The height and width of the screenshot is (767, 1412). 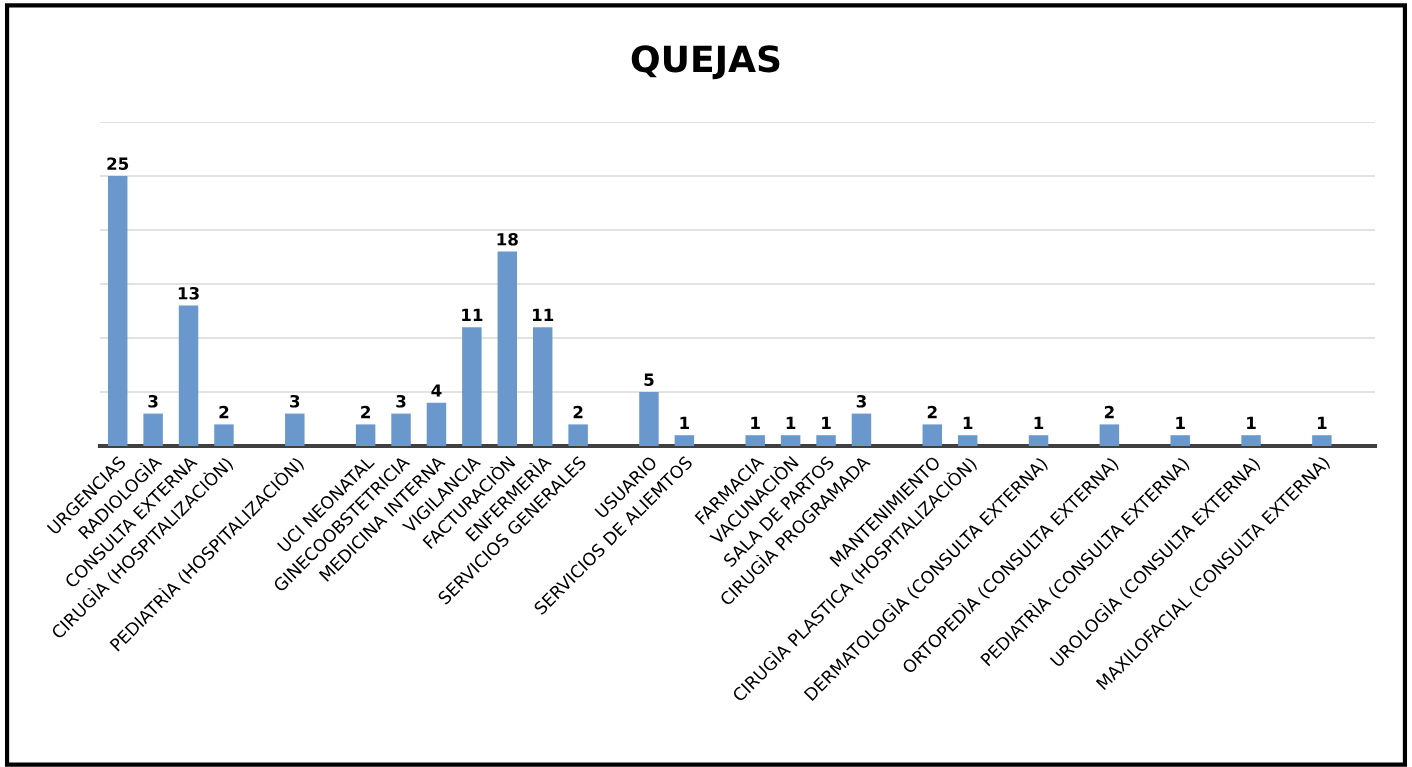 I want to click on data-label: 5, so click(x=649, y=379).